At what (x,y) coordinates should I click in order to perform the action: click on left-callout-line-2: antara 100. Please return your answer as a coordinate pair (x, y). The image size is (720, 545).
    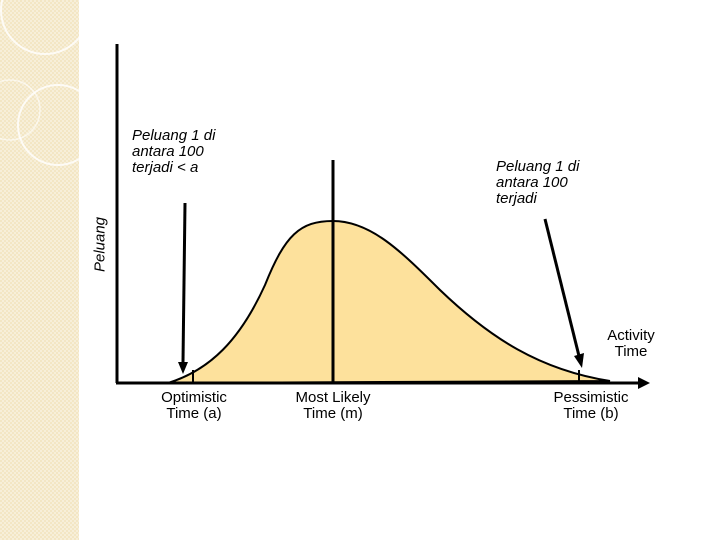
    Looking at the image, I should click on (168, 151).